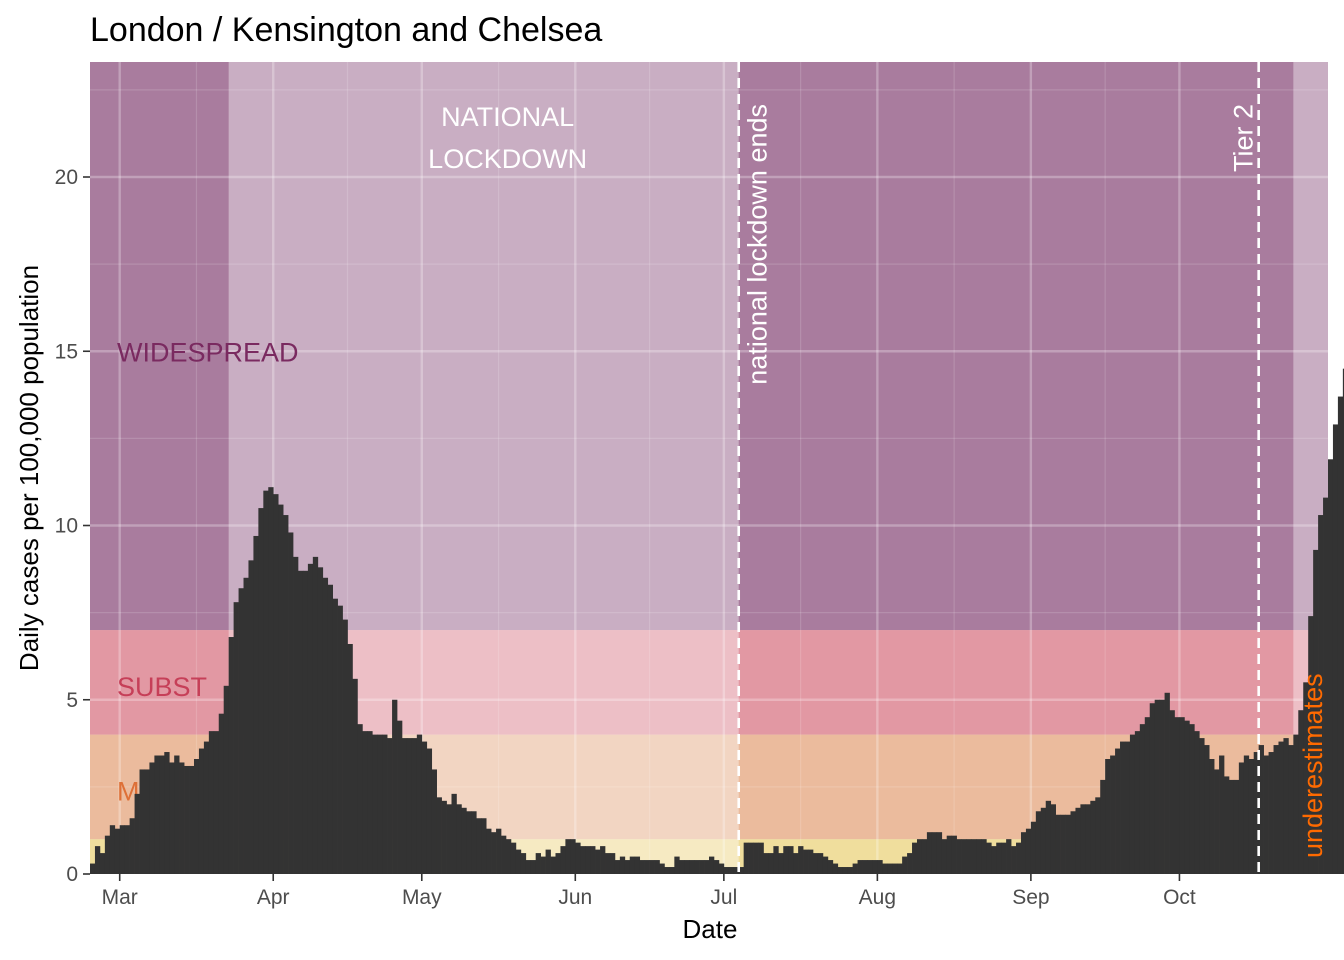 This screenshot has width=1344, height=960. I want to click on y-axis-title: Daily cases per 100,000 population, so click(29, 468).